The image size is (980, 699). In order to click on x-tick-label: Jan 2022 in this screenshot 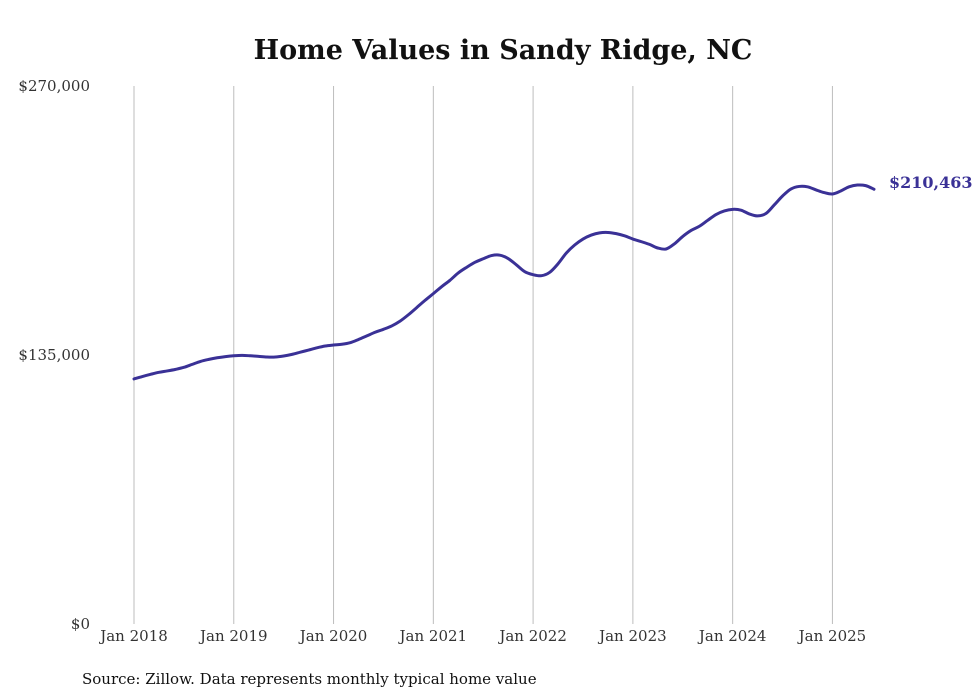, I will do `click(532, 636)`.